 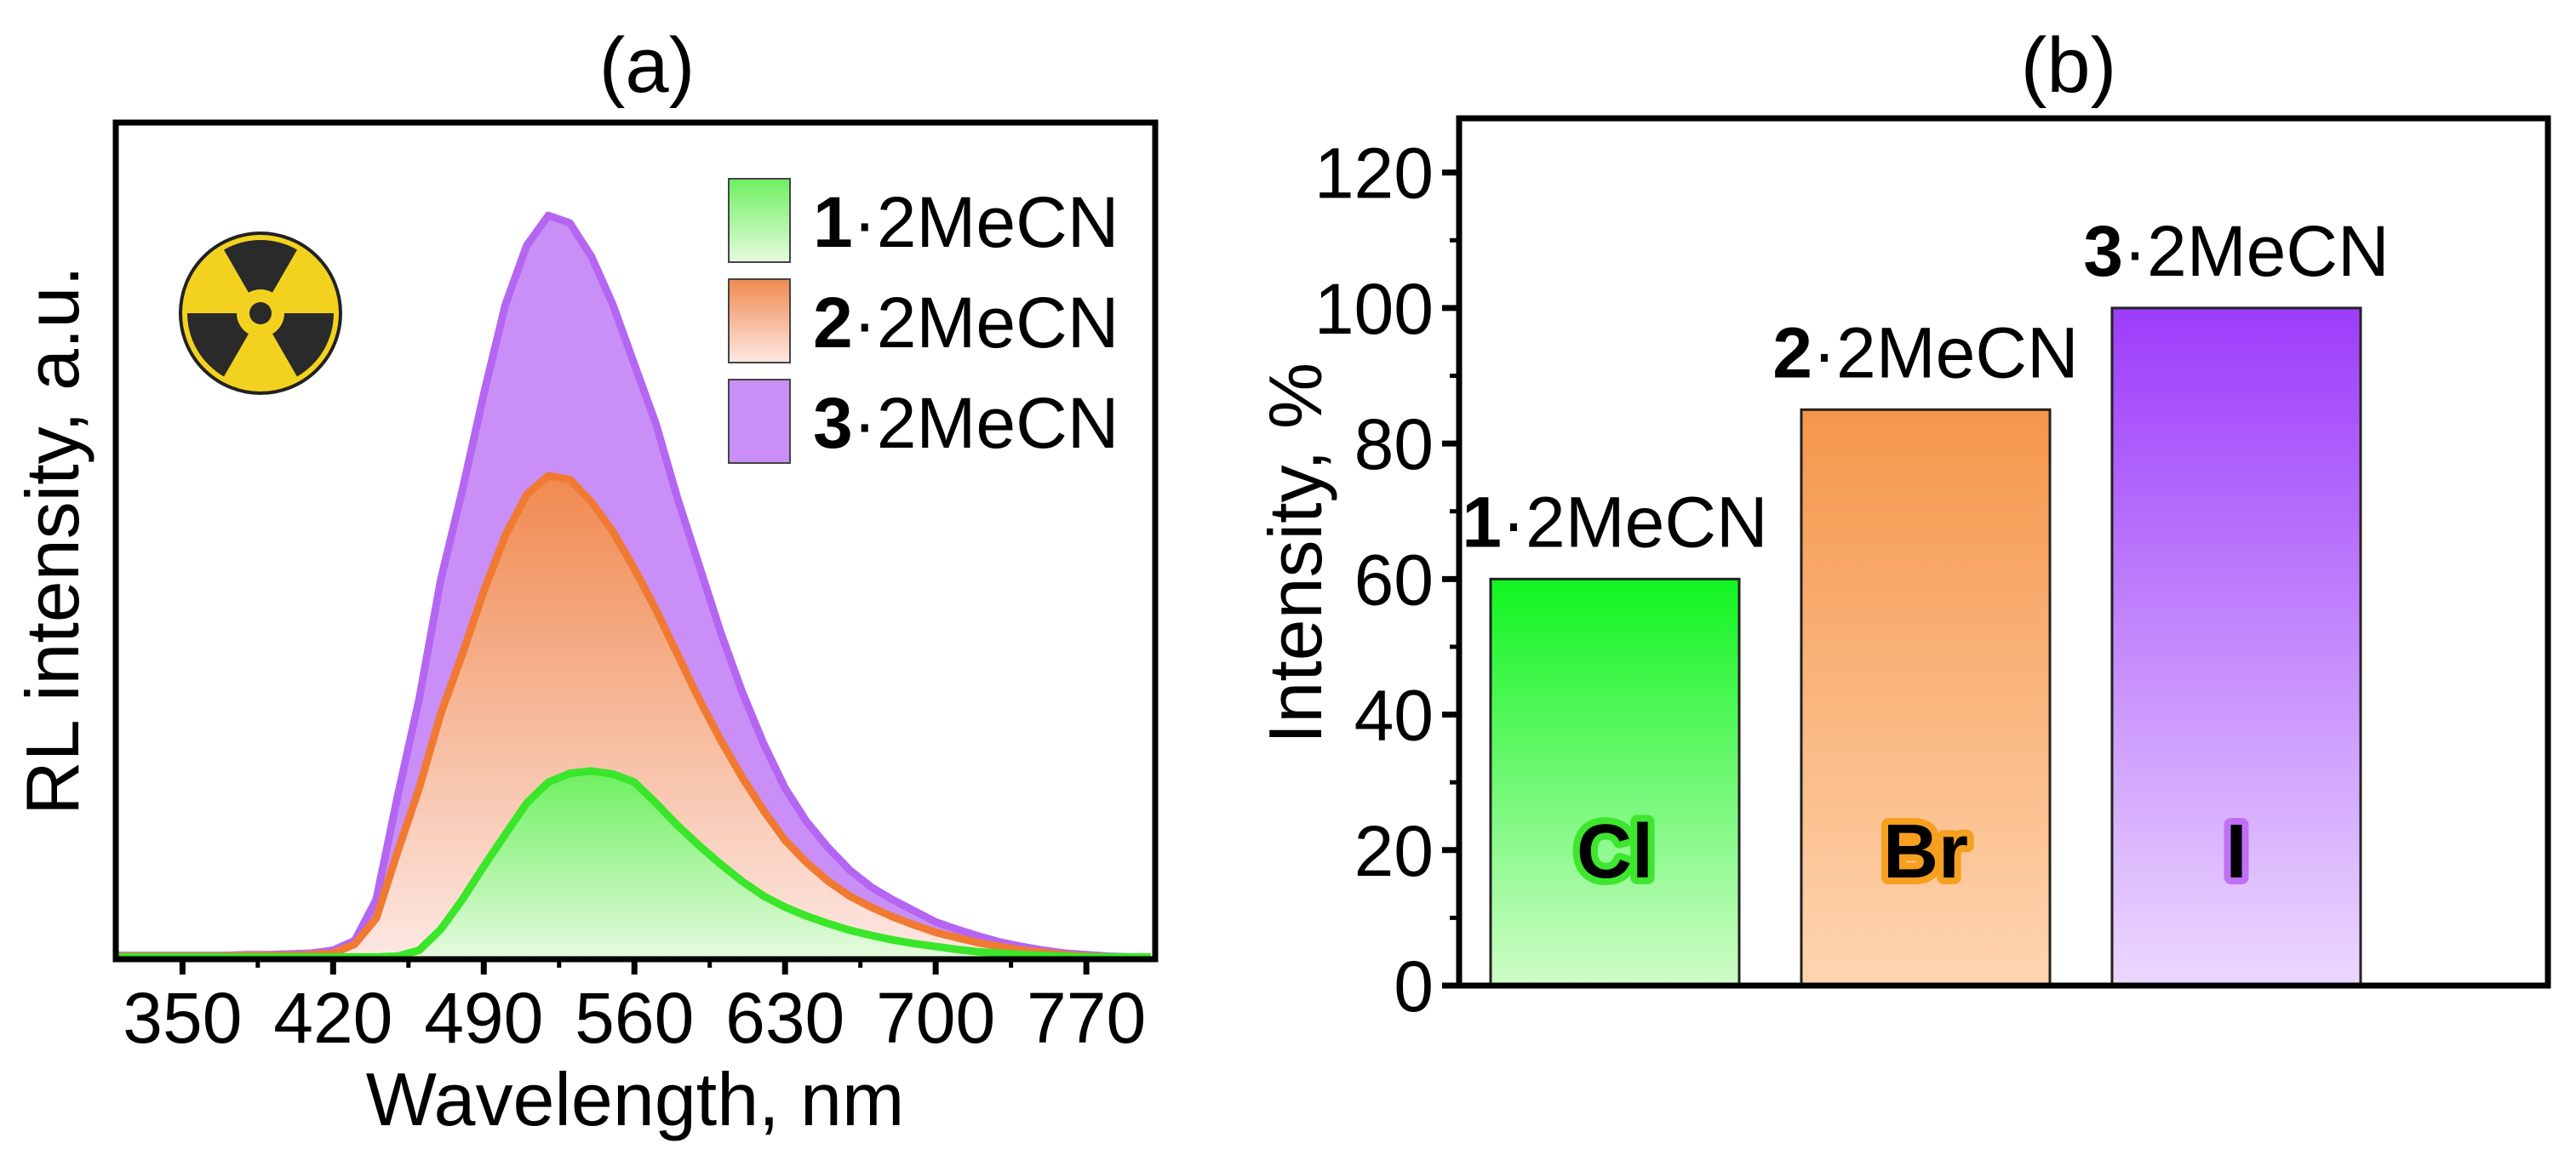 I want to click on y-tick-label: 100, so click(x=1374, y=309).